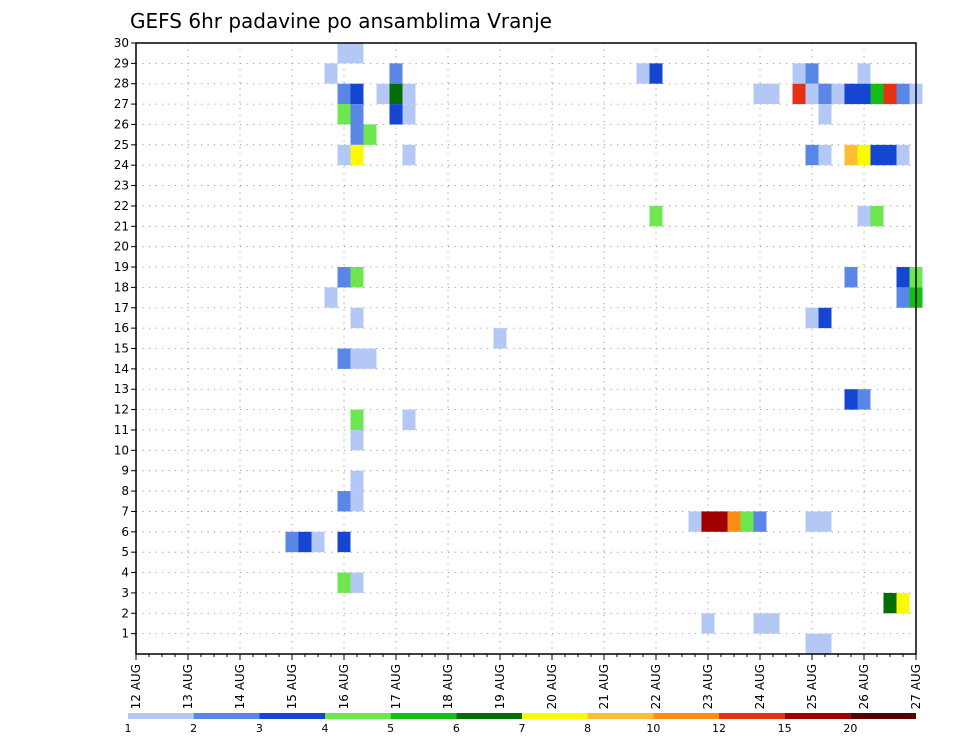 This screenshot has height=742, width=960. Describe the element at coordinates (121, 369) in the screenshot. I see `y-tick-label: 14` at that location.